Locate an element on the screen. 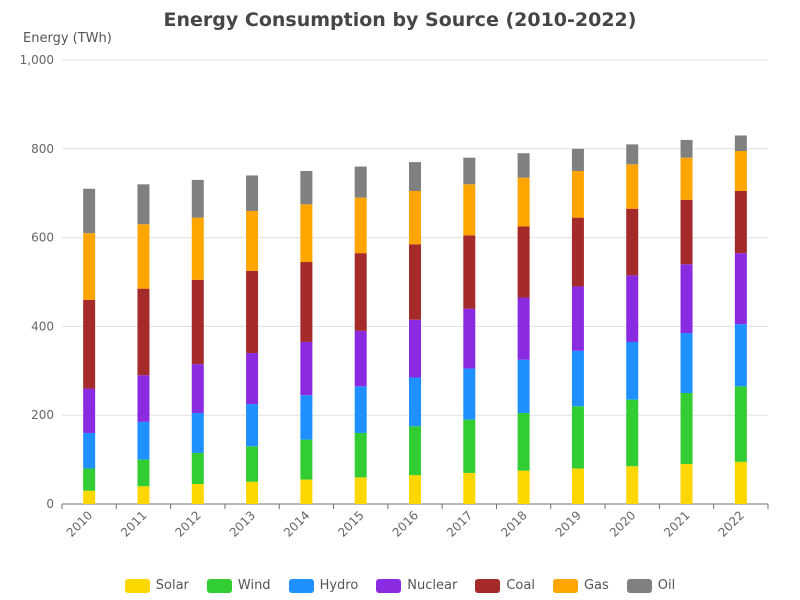  bar-gas-2015 is located at coordinates (360, 225).